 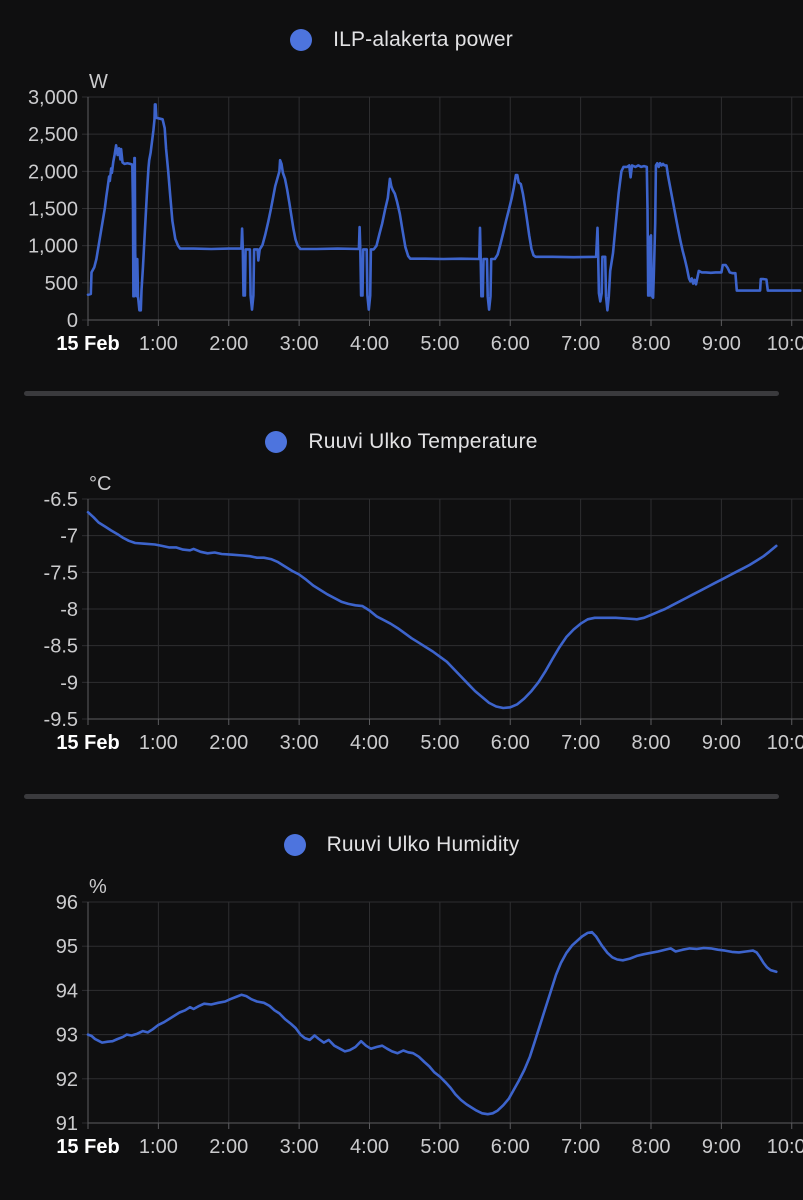 What do you see at coordinates (100, 484) in the screenshot?
I see `svg-text: °C` at bounding box center [100, 484].